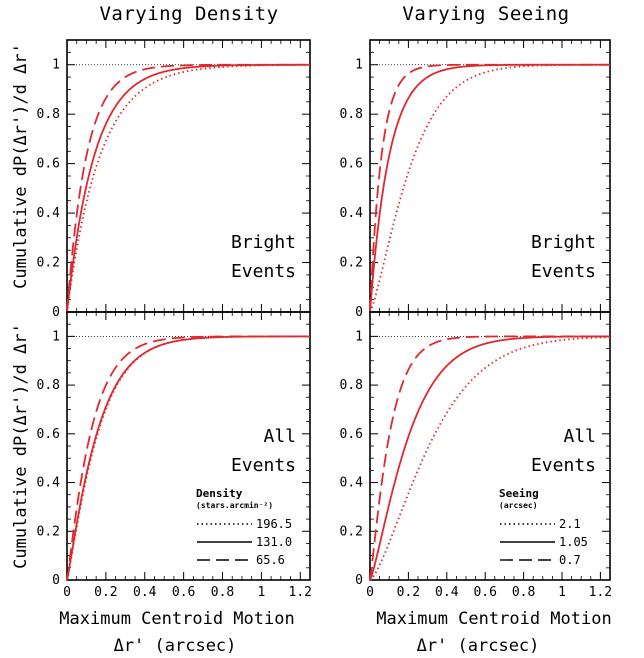 The height and width of the screenshot is (658, 644). Describe the element at coordinates (274, 524) in the screenshot. I see `legend-label: 196.5` at that location.